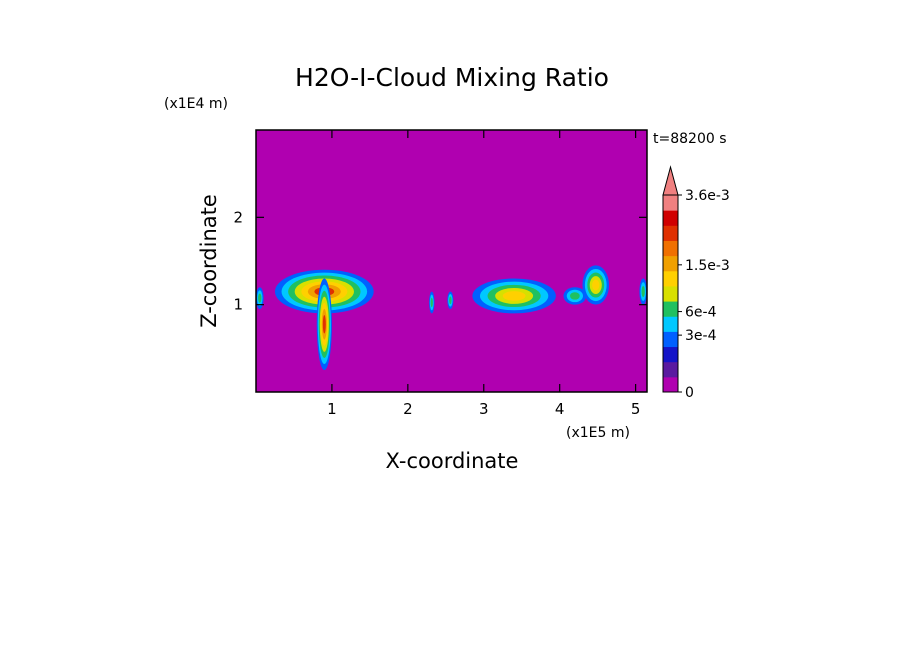 This screenshot has height=654, width=904. Describe the element at coordinates (238, 217) in the screenshot. I see `y-tick-label: 2` at that location.